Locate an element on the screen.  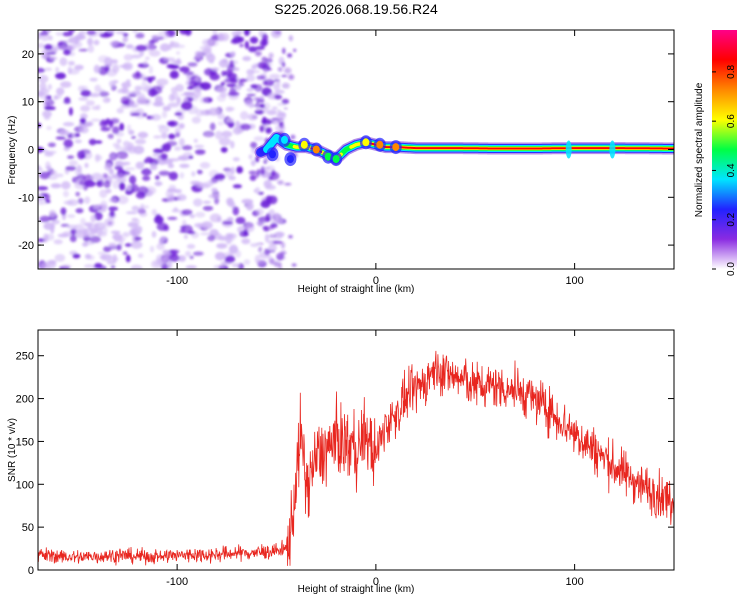
ridge-blob is located at coordinates (328, 156).